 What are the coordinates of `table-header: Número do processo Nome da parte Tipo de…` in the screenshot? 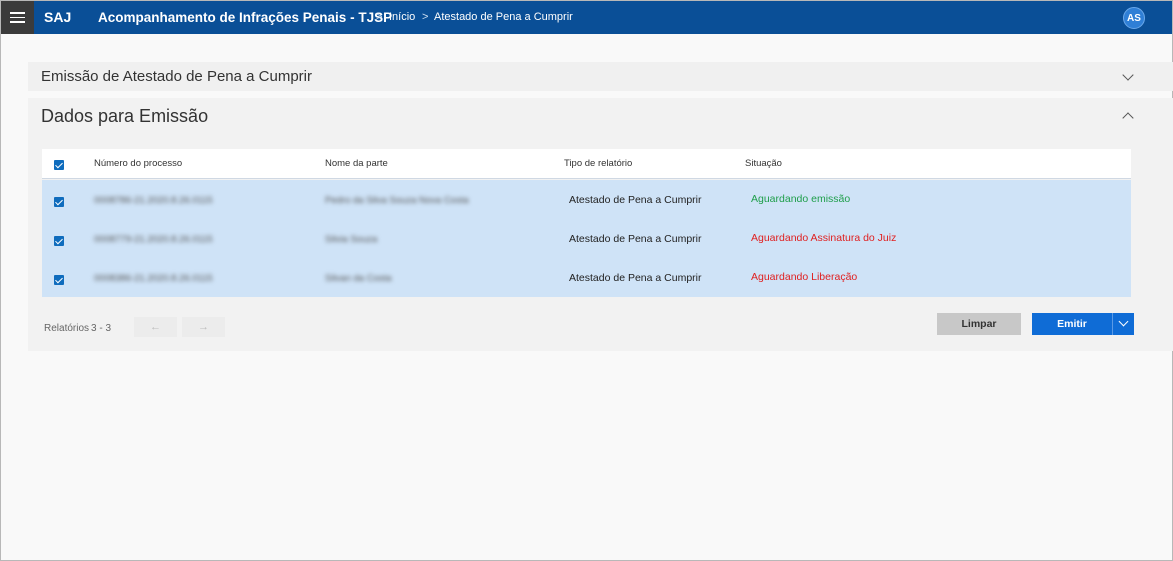 It's located at (586, 164).